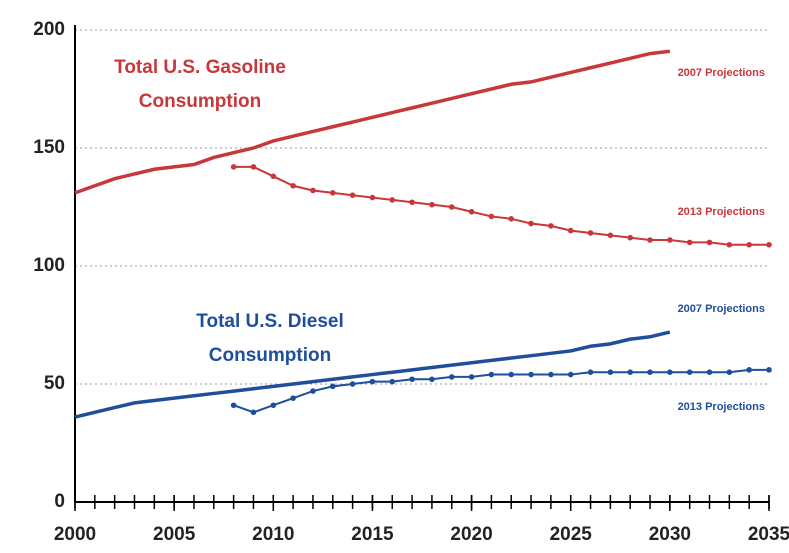  What do you see at coordinates (670, 534) in the screenshot?
I see `x-tick-label: 2030` at bounding box center [670, 534].